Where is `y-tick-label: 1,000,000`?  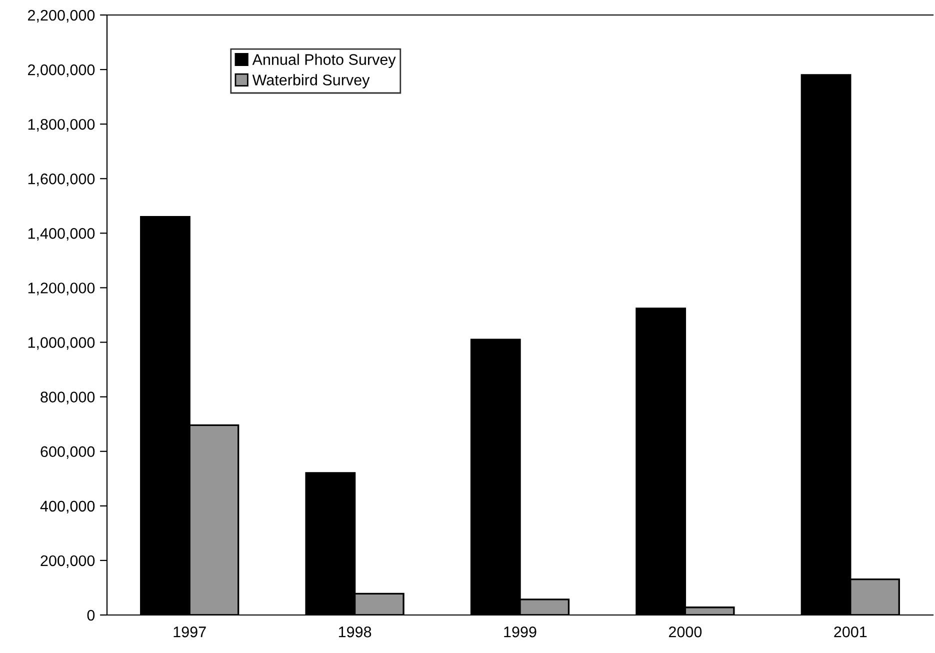 y-tick-label: 1,000,000 is located at coordinates (61, 343).